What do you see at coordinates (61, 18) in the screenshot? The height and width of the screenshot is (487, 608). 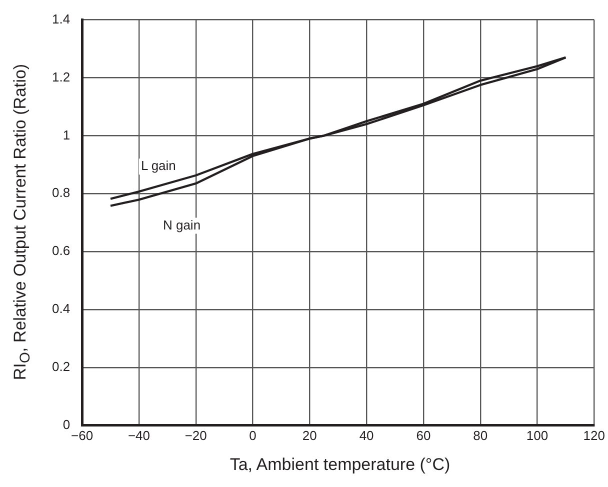 I see `y-tick-label: 1.4` at bounding box center [61, 18].